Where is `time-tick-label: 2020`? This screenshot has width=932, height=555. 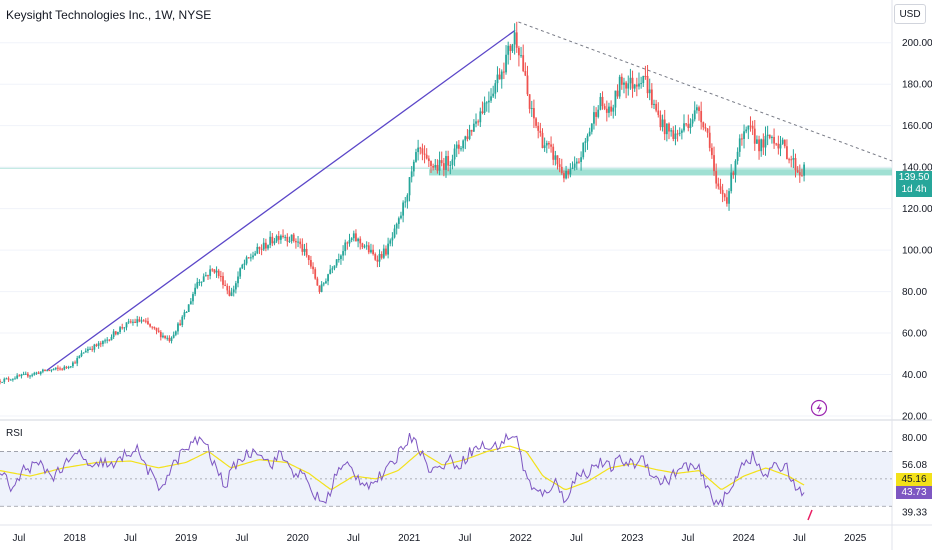 time-tick-label: 2020 is located at coordinates (298, 538).